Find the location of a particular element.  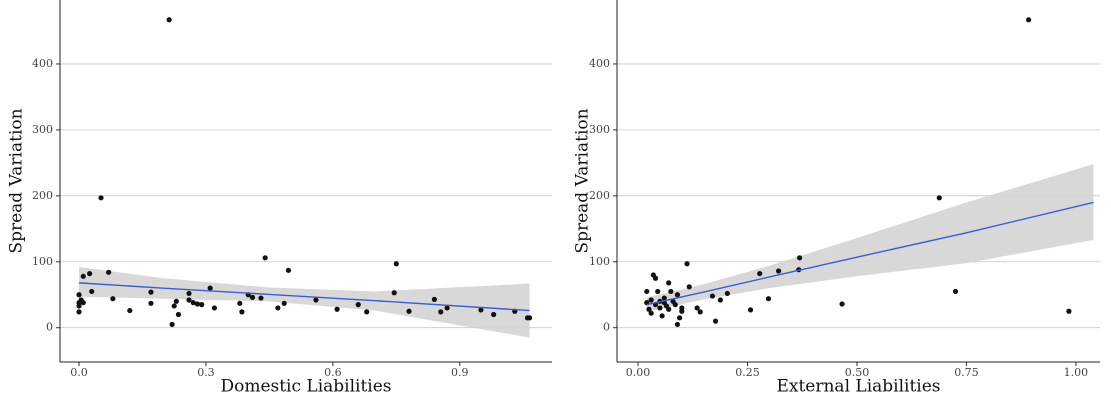

confidence-band is located at coordinates (304, 302).